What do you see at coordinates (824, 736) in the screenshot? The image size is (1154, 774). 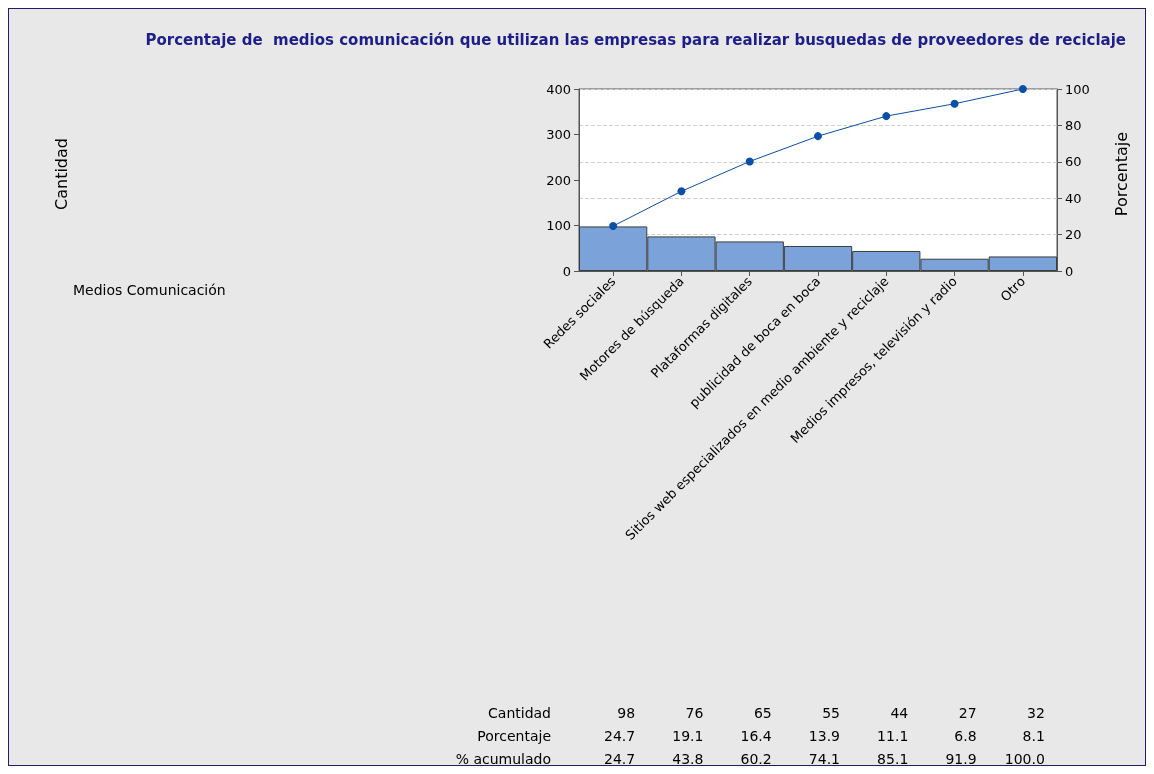 I see `text: 13.9` at bounding box center [824, 736].